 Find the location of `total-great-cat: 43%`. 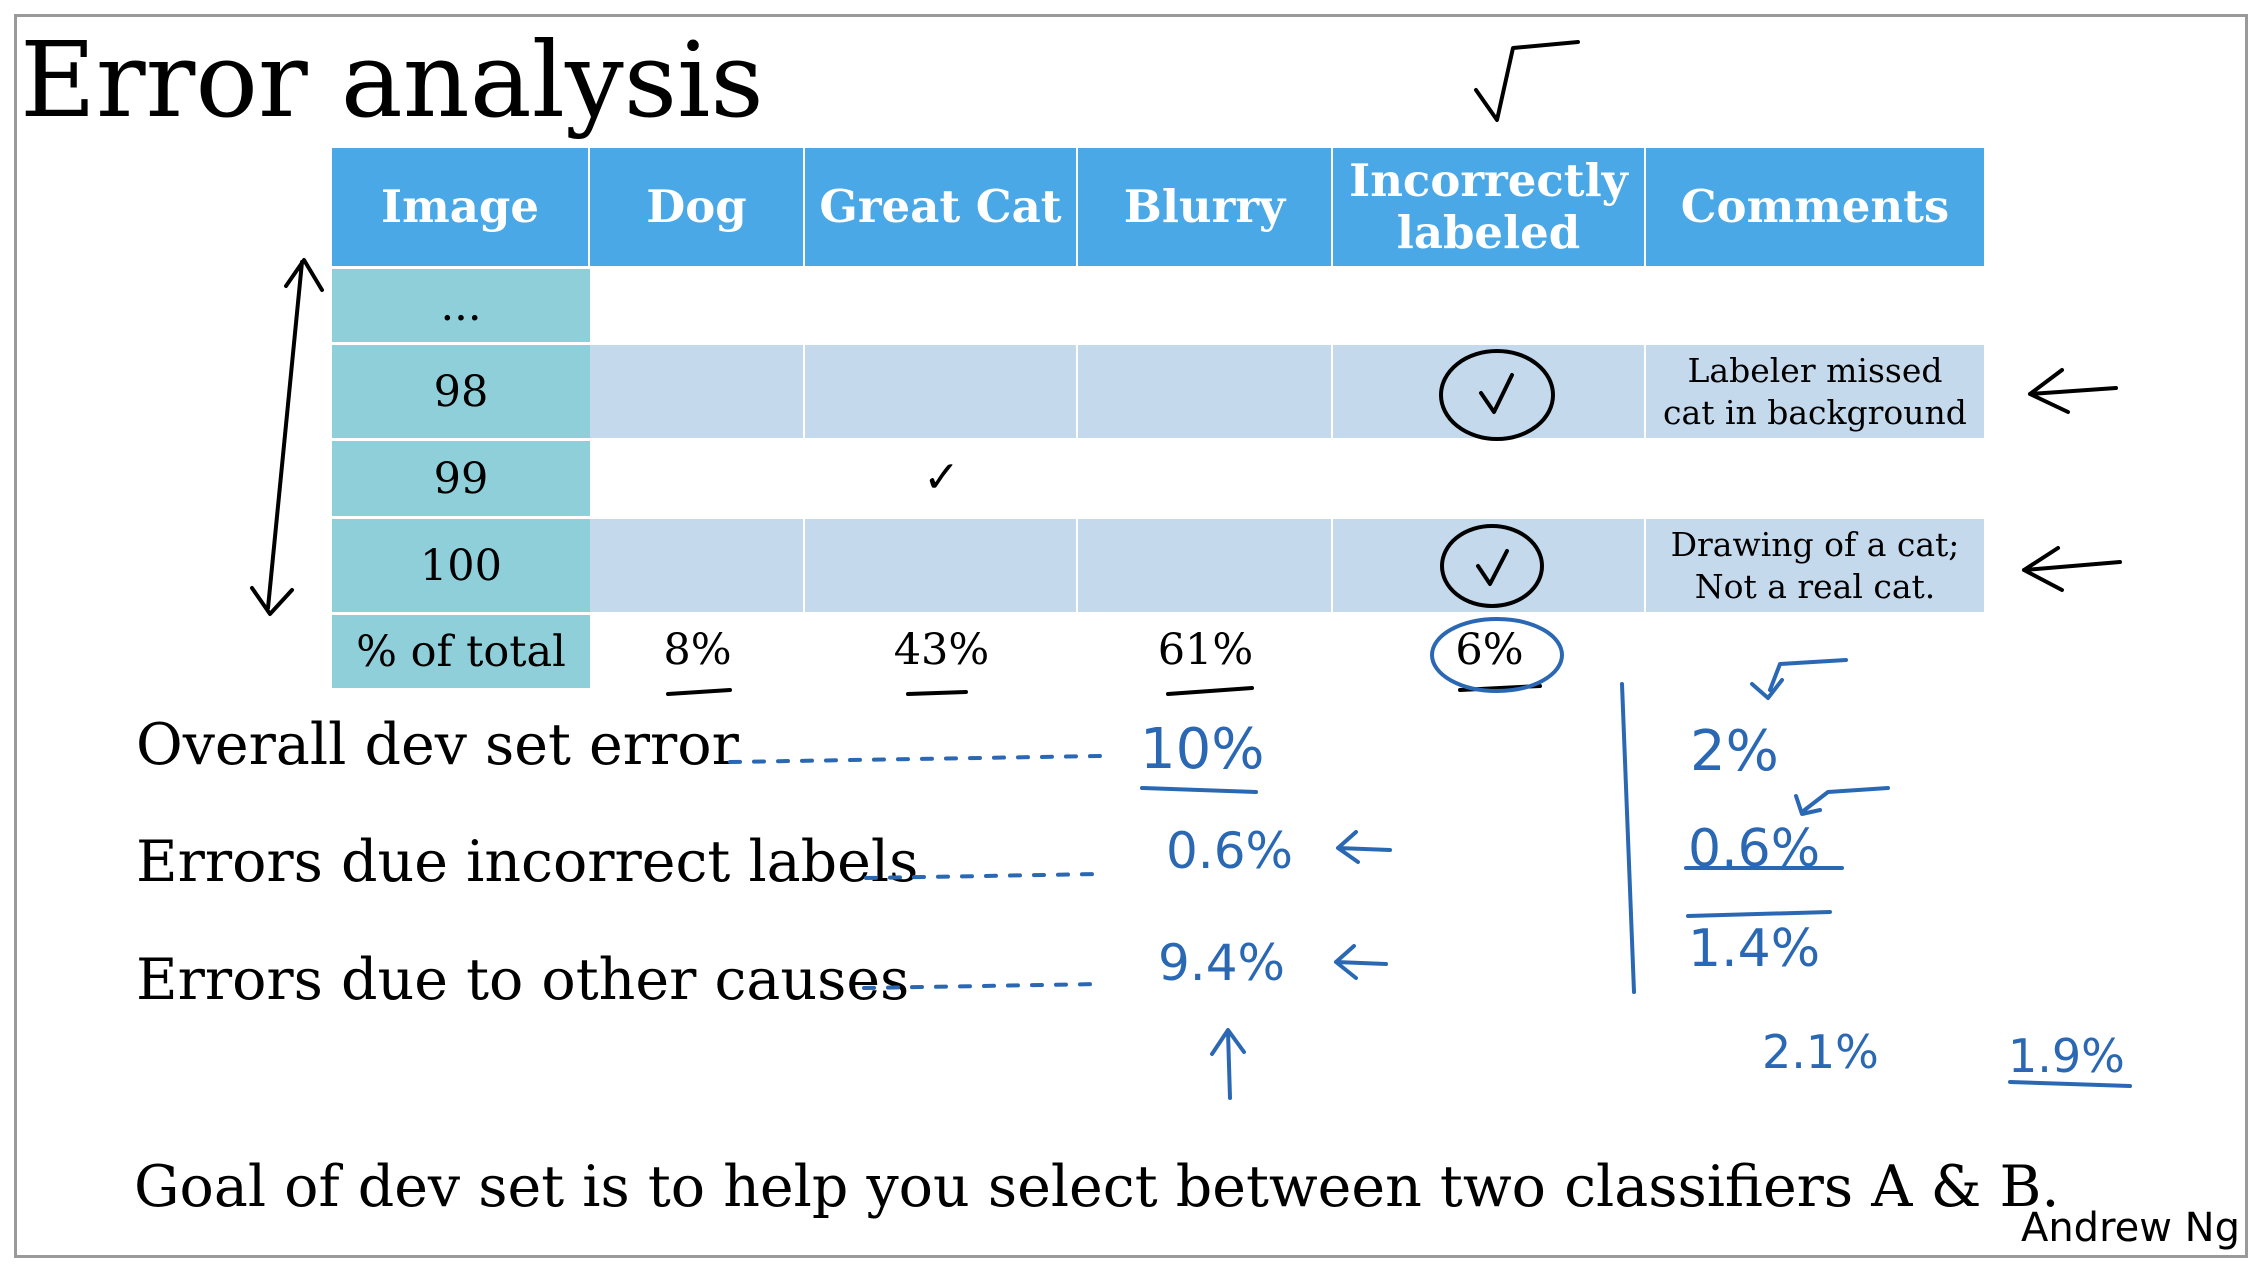

total-great-cat: 43% is located at coordinates (941, 650).